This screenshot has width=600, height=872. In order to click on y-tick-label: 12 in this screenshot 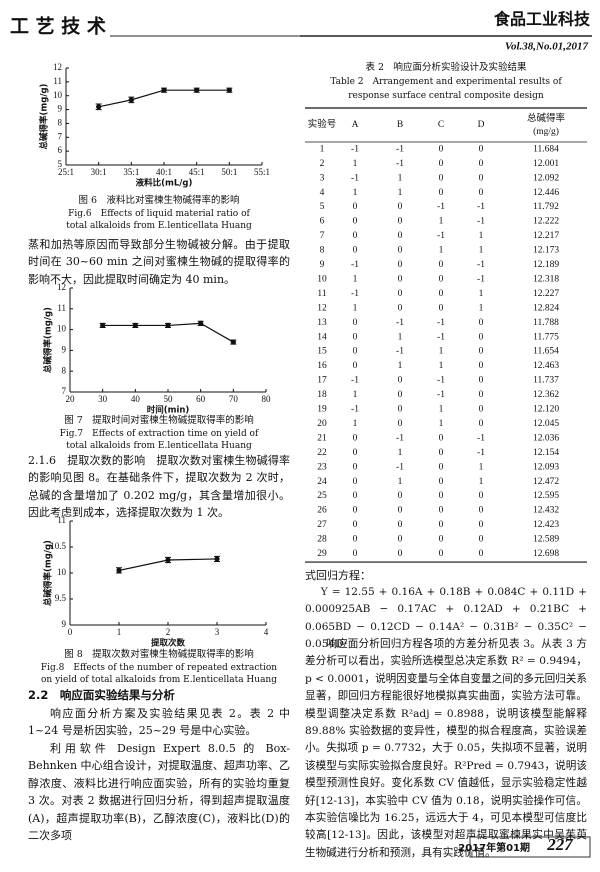, I will do `click(57, 67)`.